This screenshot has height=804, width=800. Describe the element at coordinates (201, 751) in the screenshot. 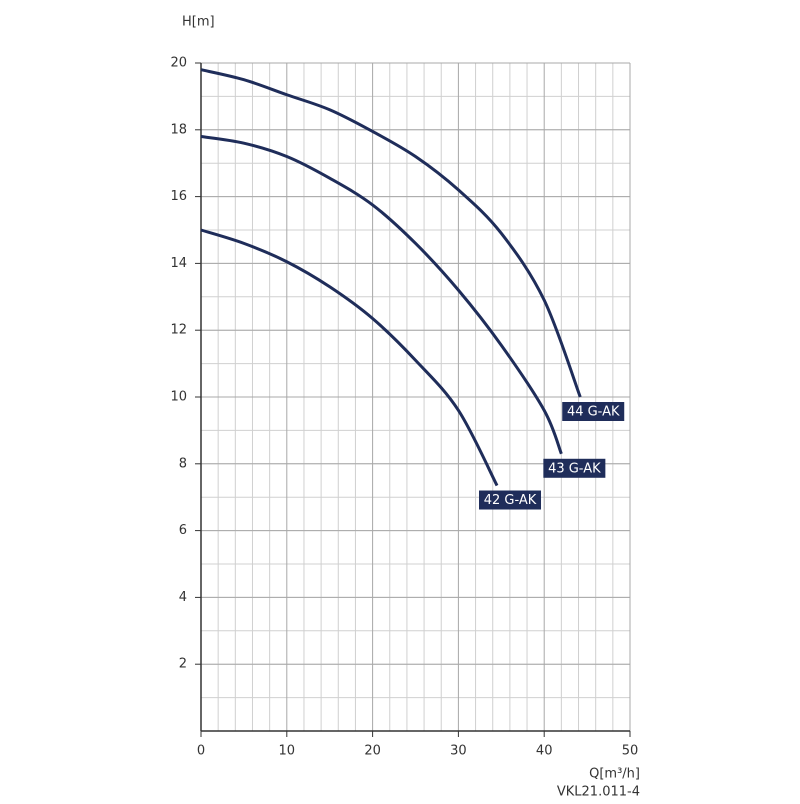

I see `x-tick-label: 0` at that location.